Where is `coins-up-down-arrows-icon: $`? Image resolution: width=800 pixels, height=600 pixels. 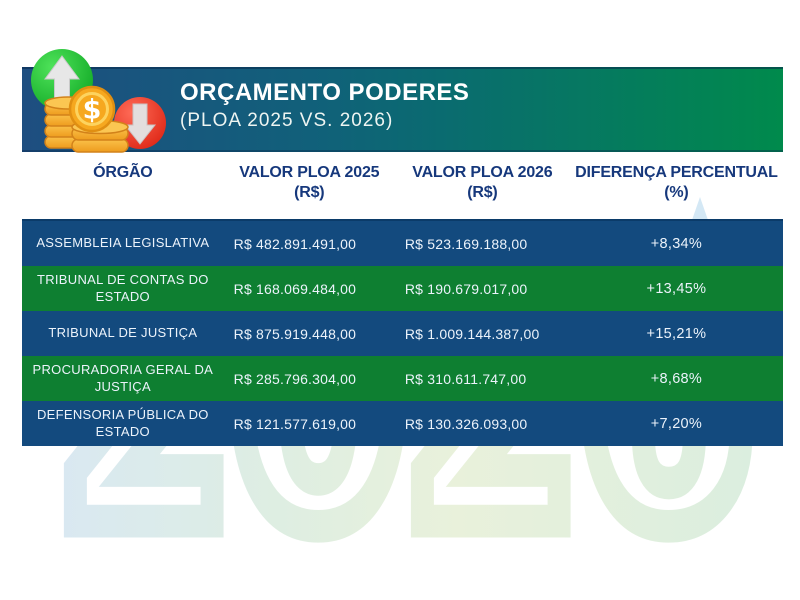
coins-up-down-arrows-icon: $ is located at coordinates (98, 101).